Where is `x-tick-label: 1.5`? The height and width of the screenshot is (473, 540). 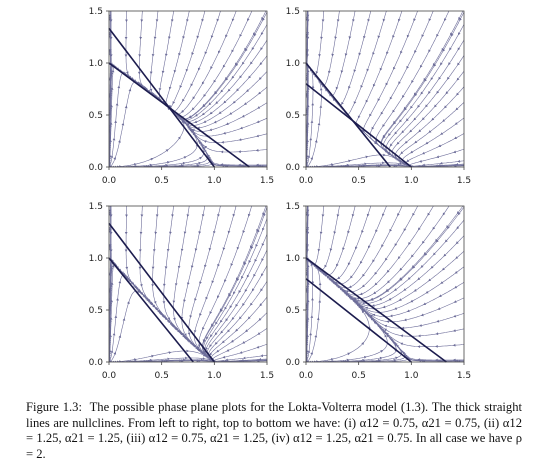
x-tick-label: 1.5 is located at coordinates (267, 181).